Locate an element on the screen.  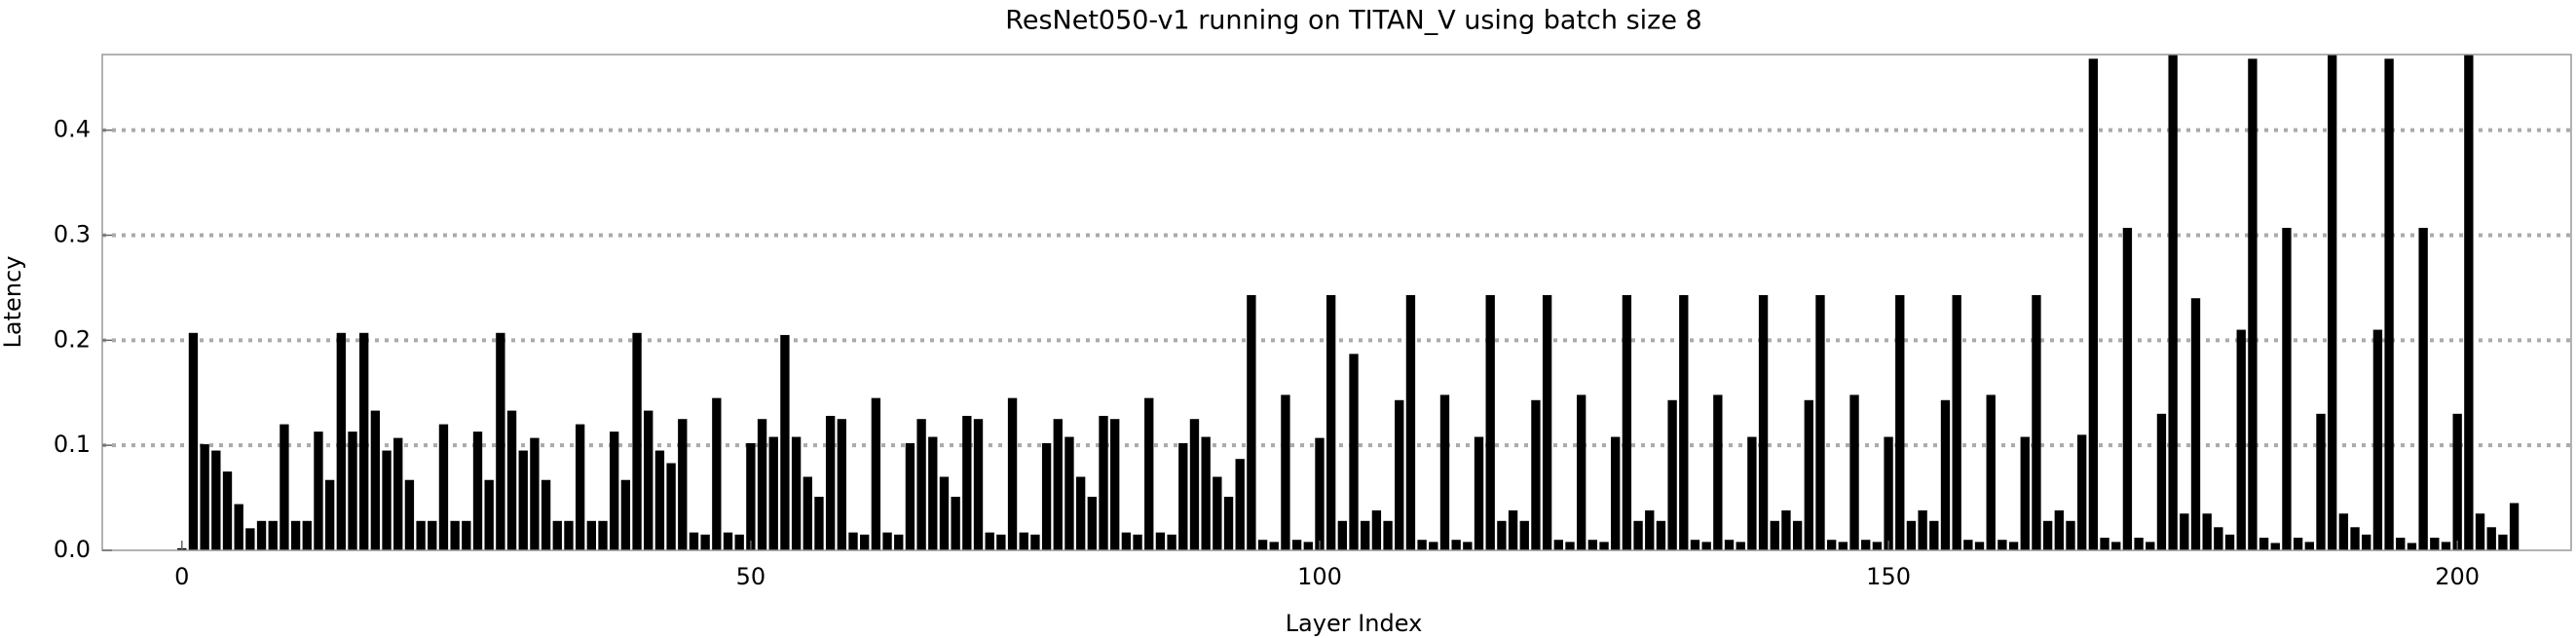
y-tick-label: 0.3 is located at coordinates (72, 234).